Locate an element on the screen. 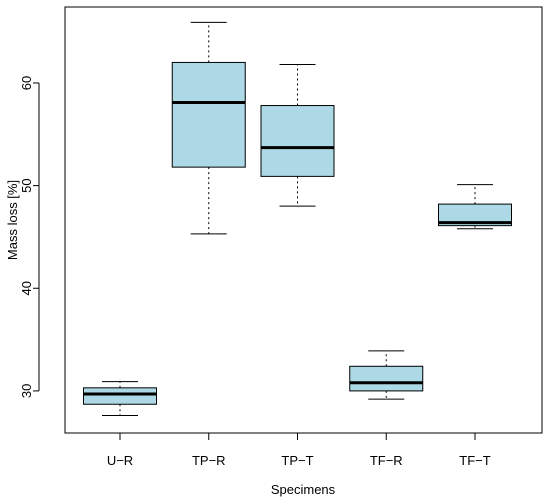  y-tick-label: 30 is located at coordinates (26, 391).